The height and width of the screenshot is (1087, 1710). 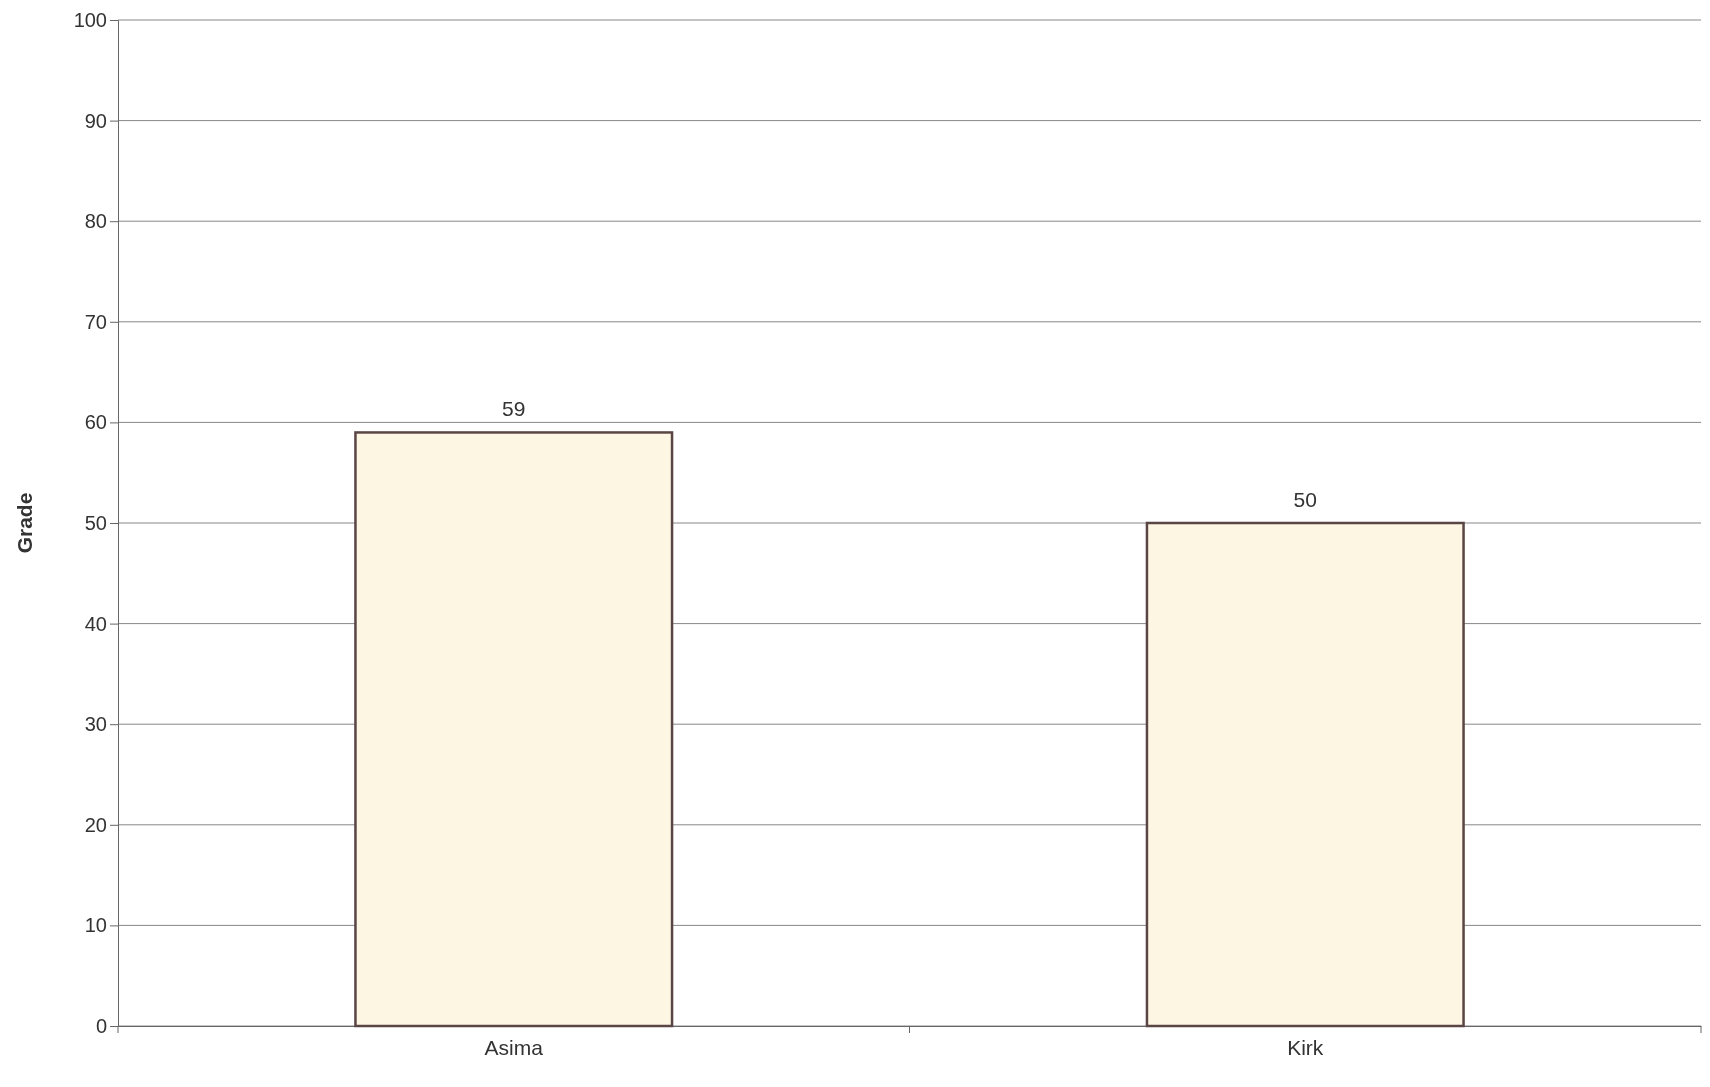 What do you see at coordinates (95, 824) in the screenshot?
I see `y-tick-label: 20` at bounding box center [95, 824].